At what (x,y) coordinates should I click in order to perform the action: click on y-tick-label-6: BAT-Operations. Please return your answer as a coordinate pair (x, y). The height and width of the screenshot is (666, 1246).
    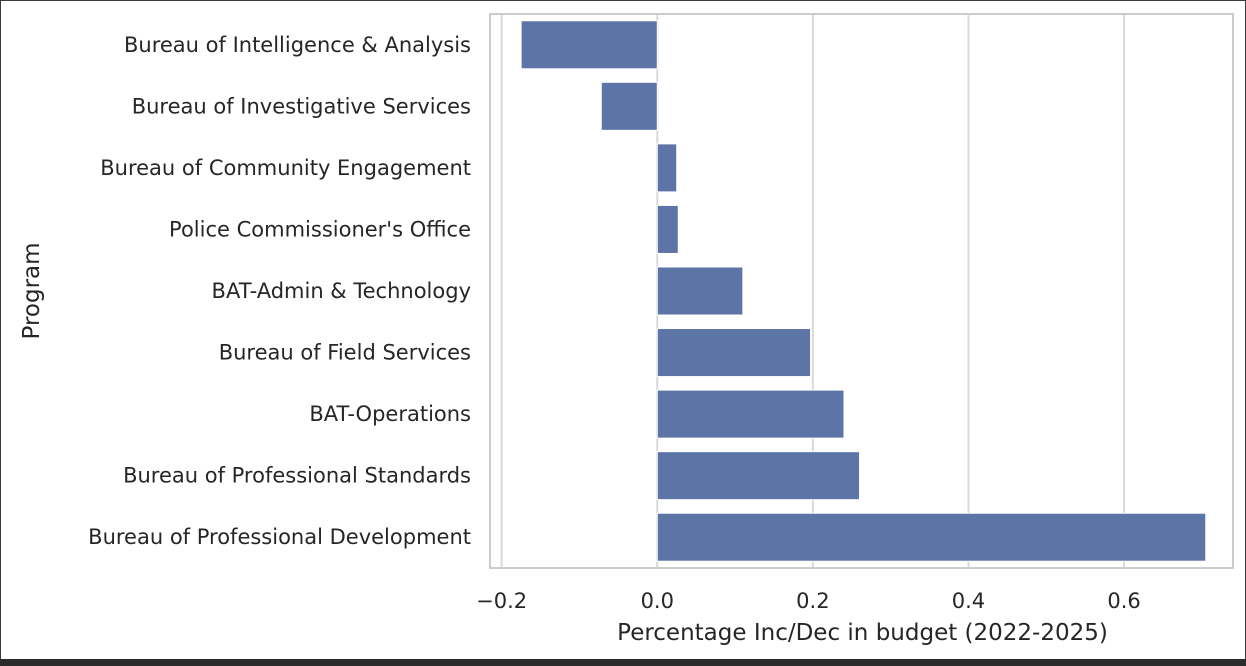
    Looking at the image, I should click on (390, 414).